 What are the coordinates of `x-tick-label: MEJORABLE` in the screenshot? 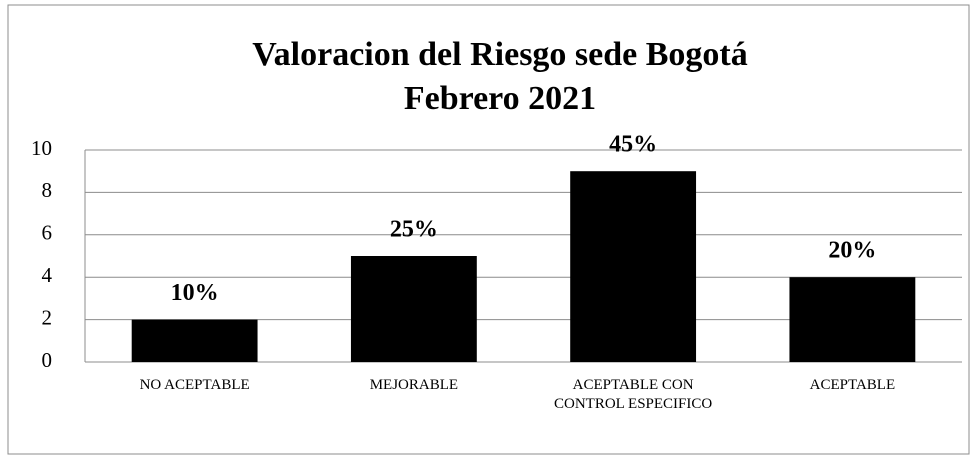 It's located at (414, 385).